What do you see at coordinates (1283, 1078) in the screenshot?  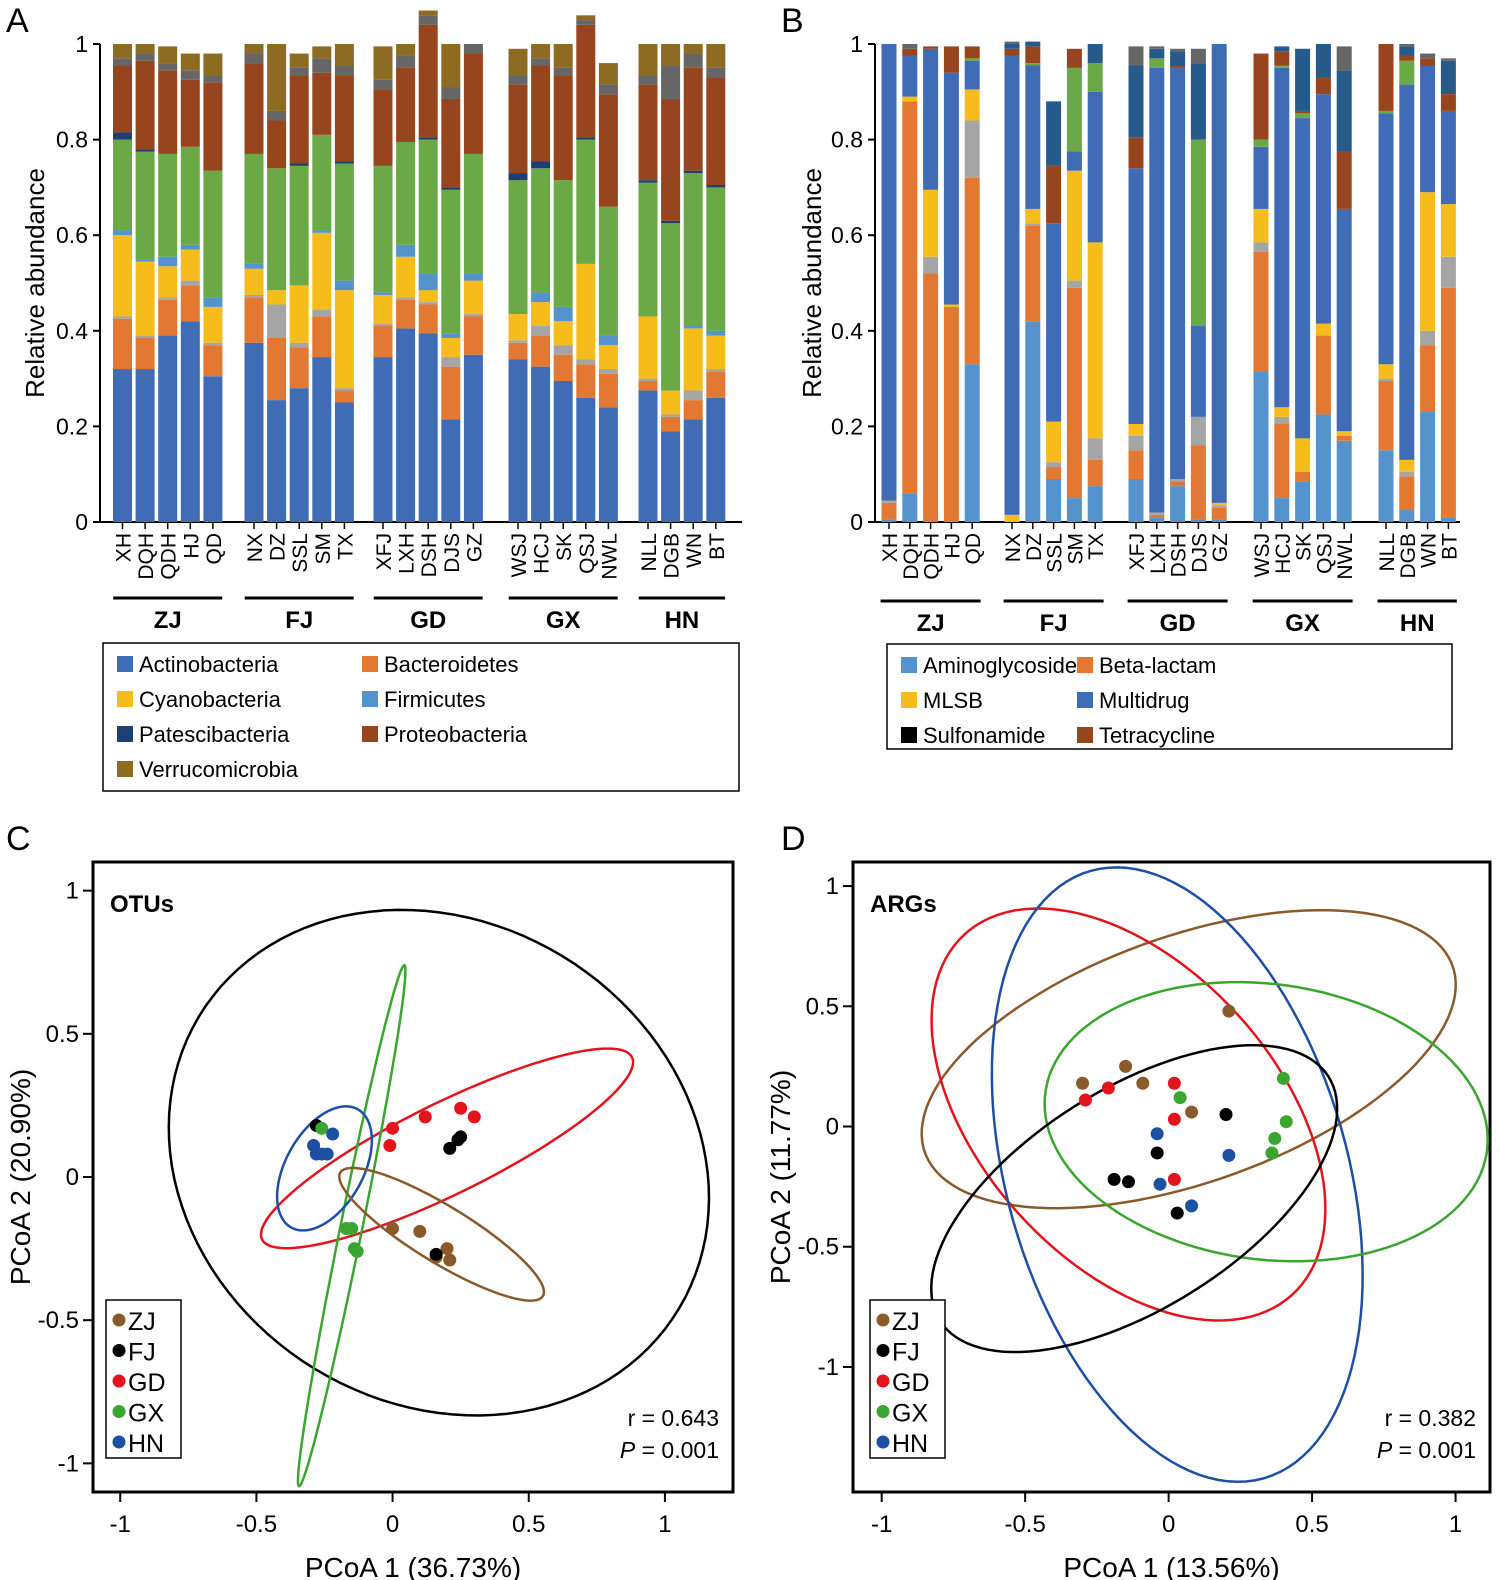 I see `data-point-gx` at bounding box center [1283, 1078].